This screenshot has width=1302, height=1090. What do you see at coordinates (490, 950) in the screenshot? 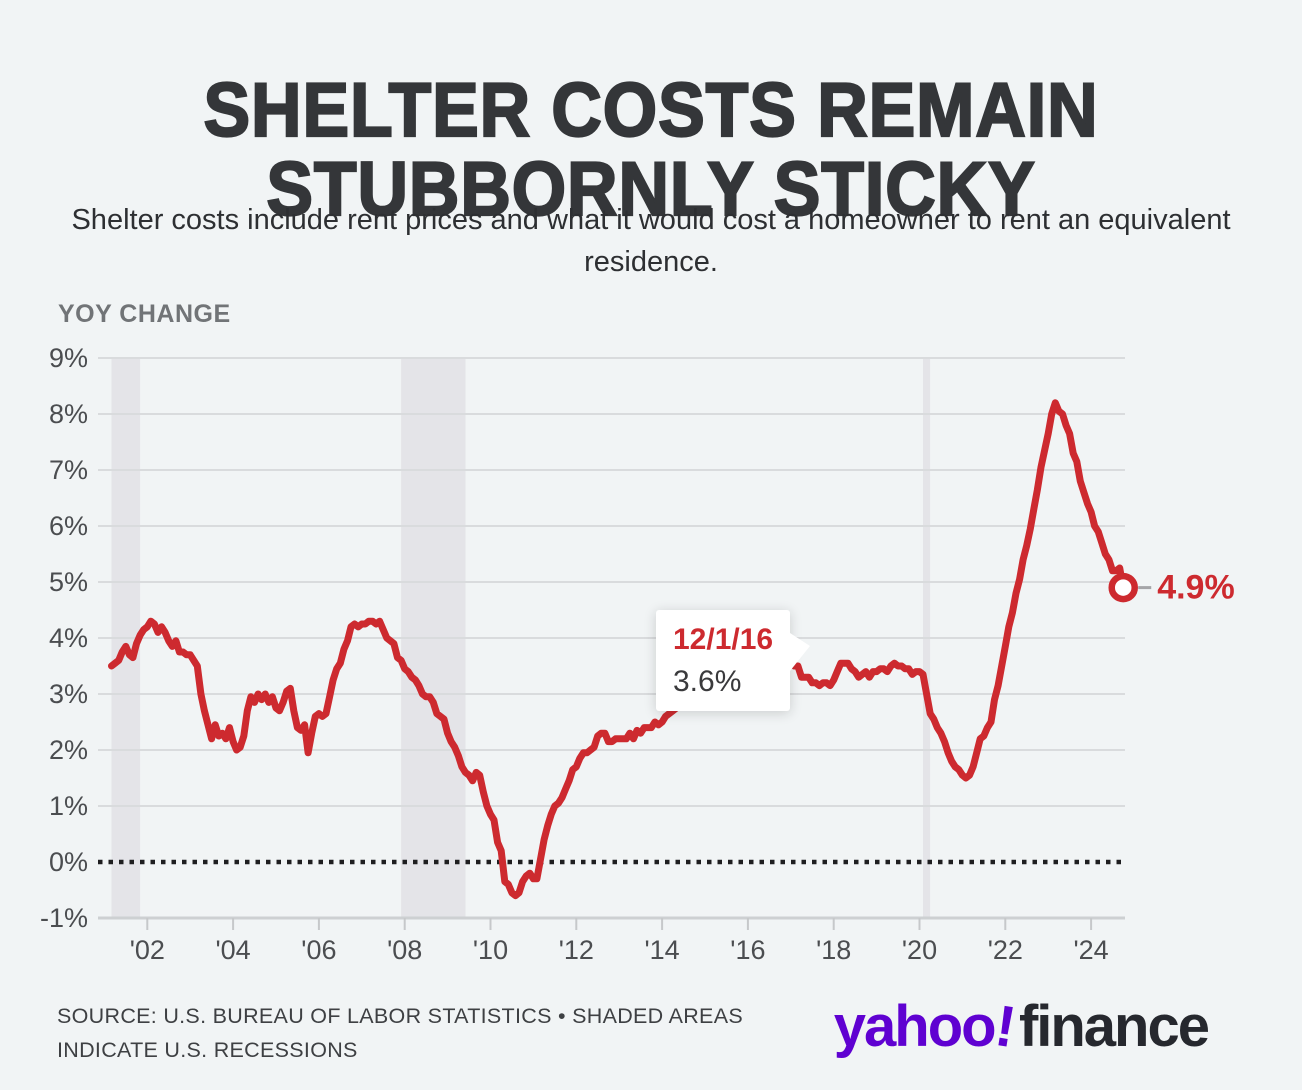
I see `x-tick-label: '10` at bounding box center [490, 950].